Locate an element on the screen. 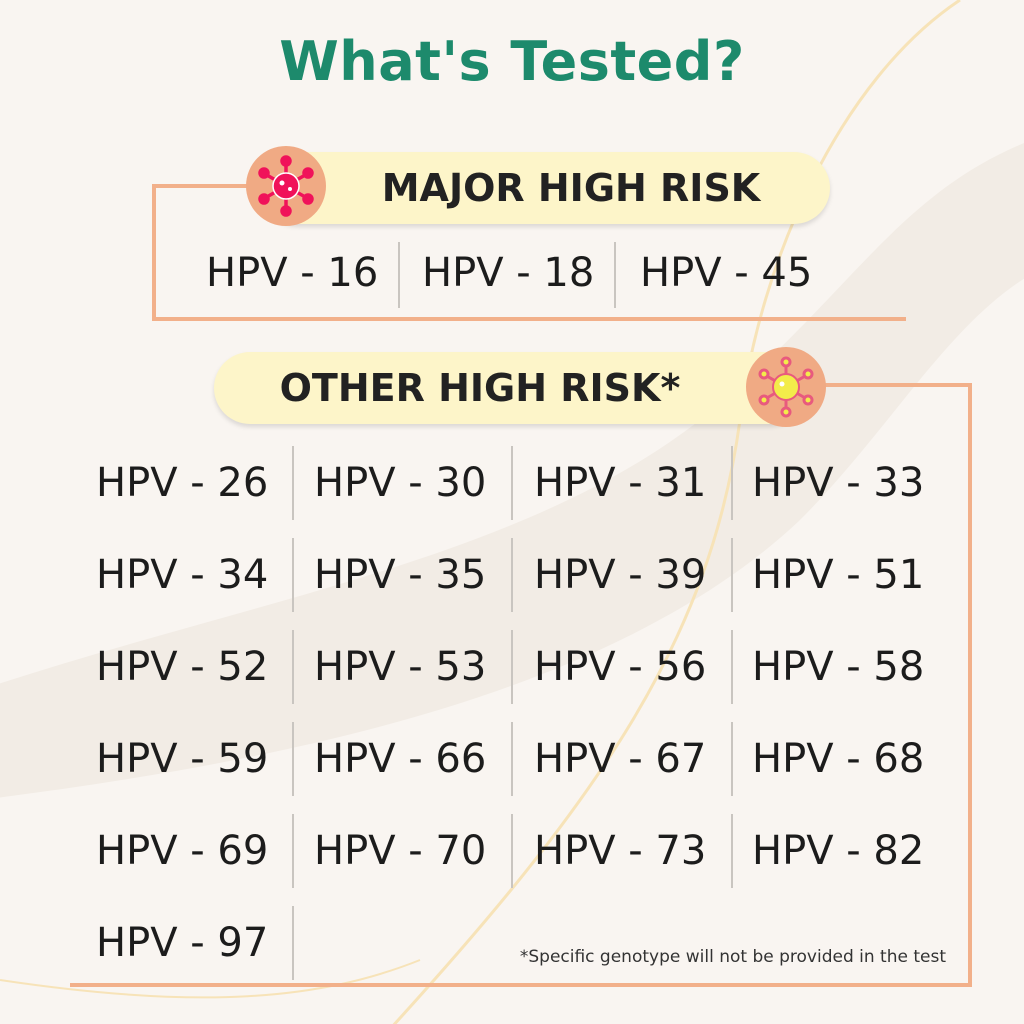 This screenshot has width=1024, height=1024. other-type-item: HPV - 35 is located at coordinates (400, 575).